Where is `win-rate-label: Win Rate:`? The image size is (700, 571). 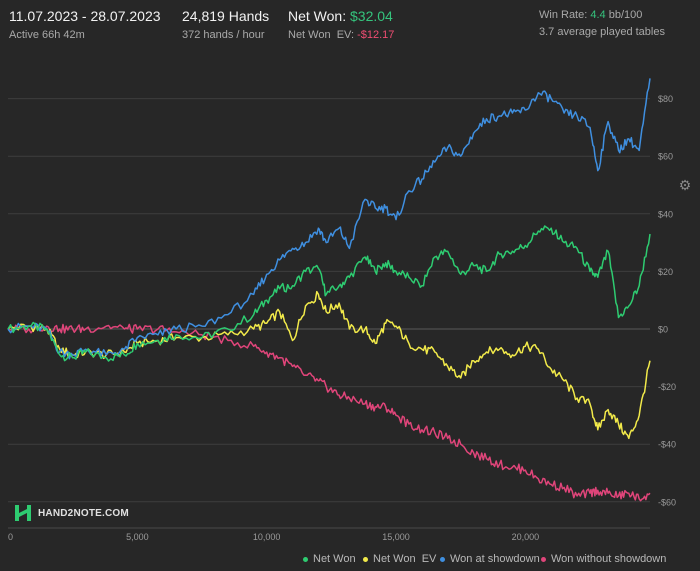
win-rate-label: Win Rate: is located at coordinates (563, 15).